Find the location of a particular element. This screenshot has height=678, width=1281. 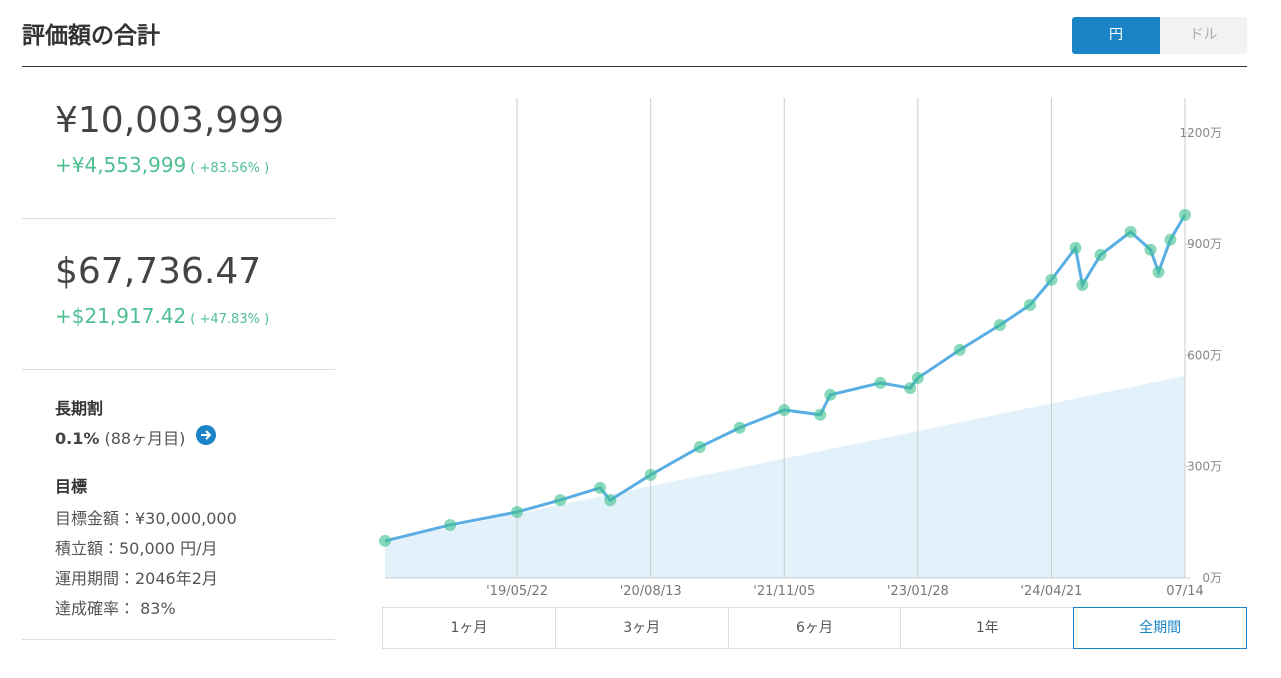

x-tick-label: '23/01/28 is located at coordinates (918, 591).